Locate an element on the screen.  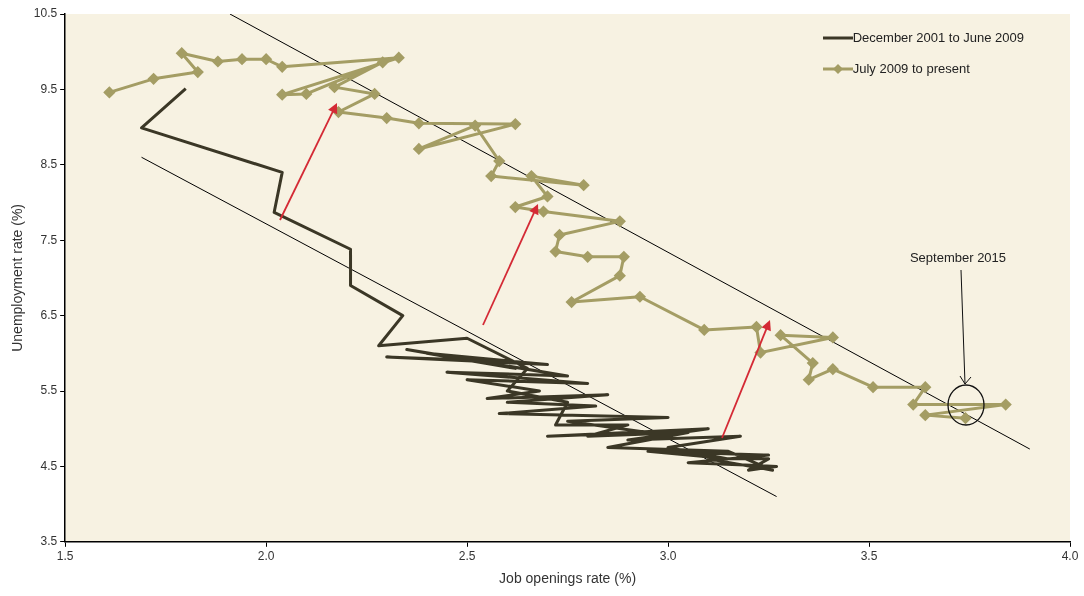
y-tick-label: 5.5 is located at coordinates (49, 390).